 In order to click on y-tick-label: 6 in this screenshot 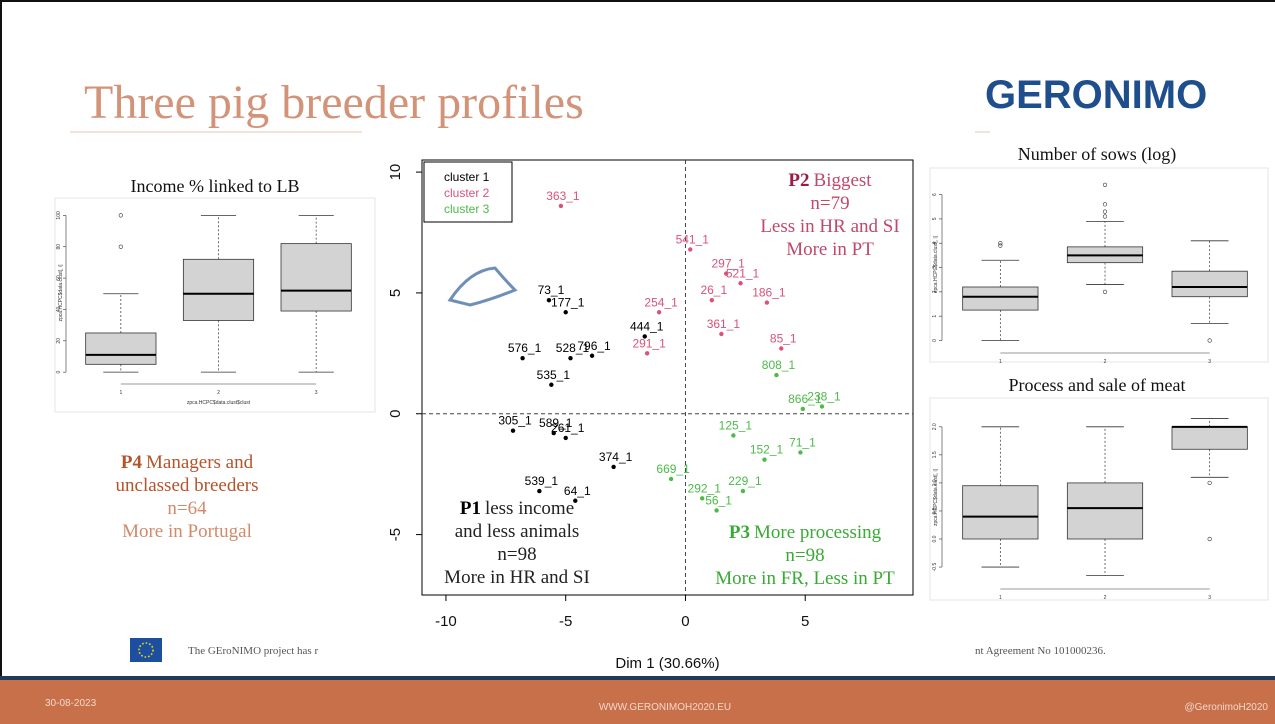, I will do `click(935, 194)`.